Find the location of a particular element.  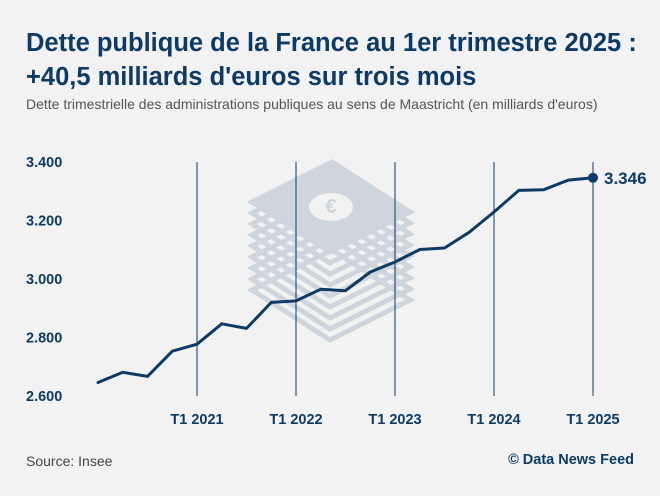

x-tick-label: T1 2021 is located at coordinates (196, 420).